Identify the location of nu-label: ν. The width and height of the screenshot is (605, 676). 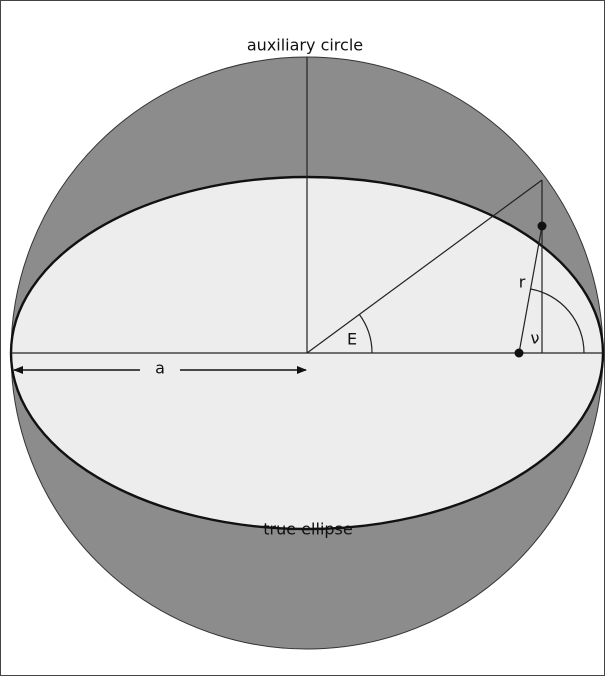
(535, 338).